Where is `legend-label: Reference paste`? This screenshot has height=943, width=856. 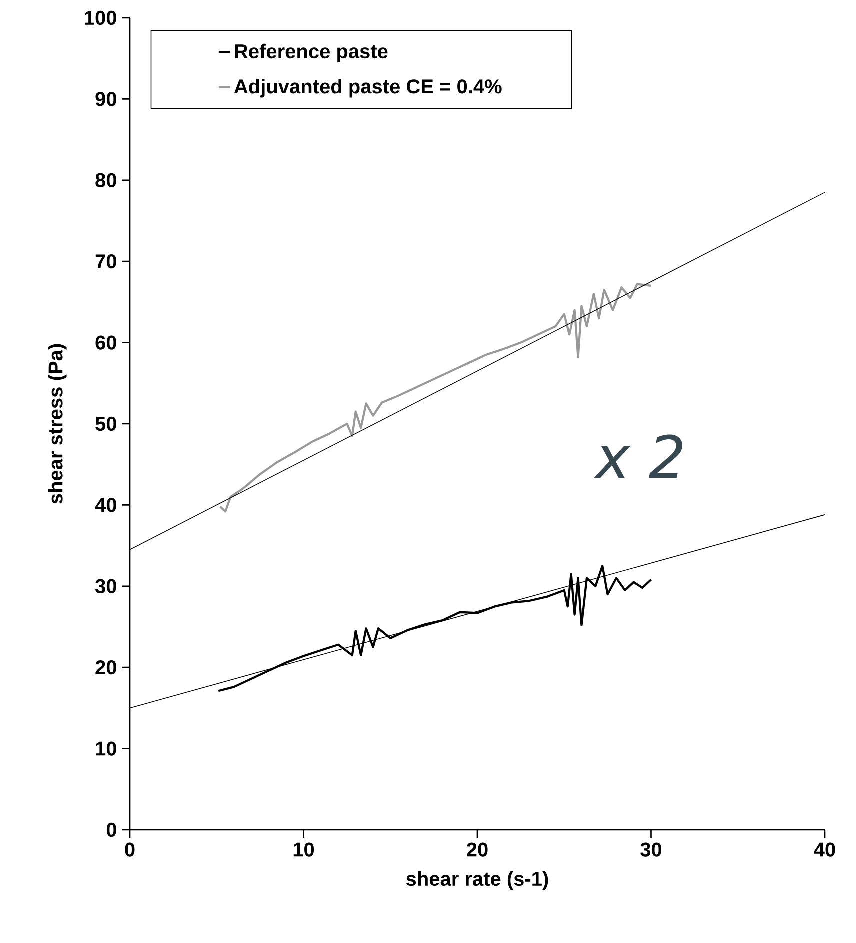 legend-label: Reference paste is located at coordinates (311, 53).